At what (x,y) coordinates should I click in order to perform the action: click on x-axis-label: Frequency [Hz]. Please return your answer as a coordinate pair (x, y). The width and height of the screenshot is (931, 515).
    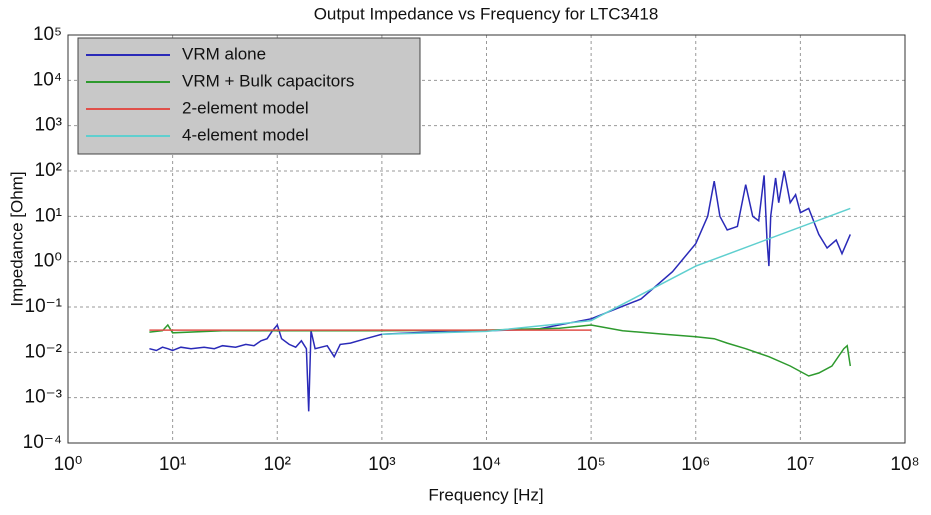
    Looking at the image, I should click on (485, 494).